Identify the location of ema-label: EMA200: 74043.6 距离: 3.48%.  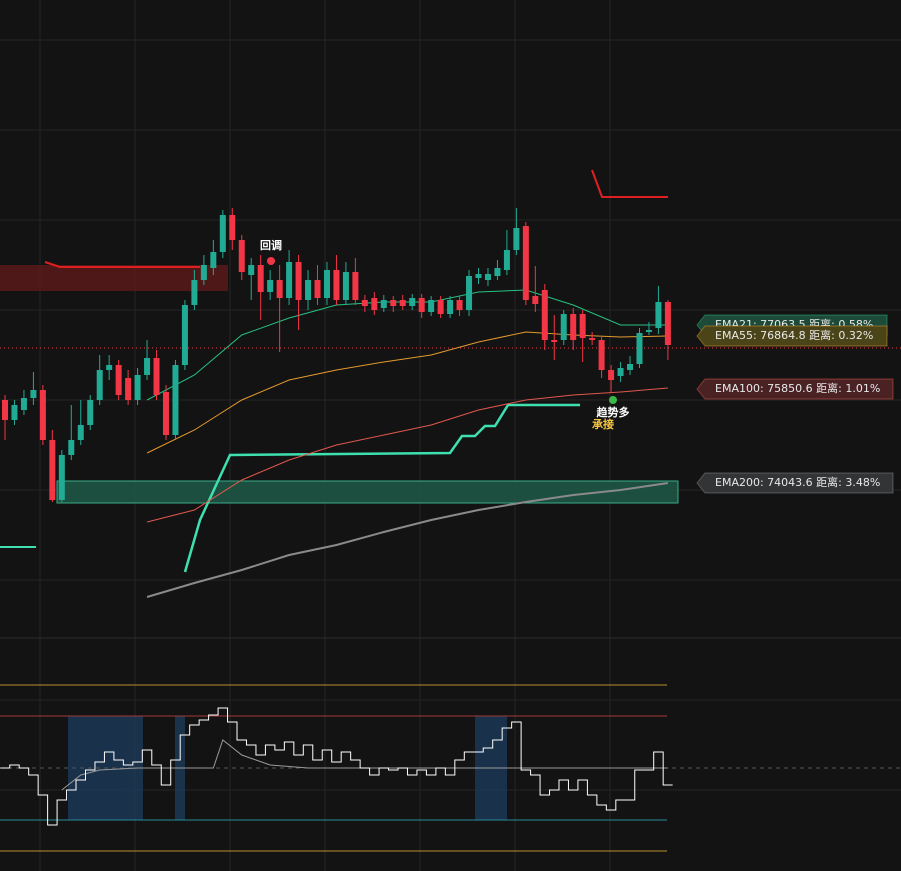
(797, 482).